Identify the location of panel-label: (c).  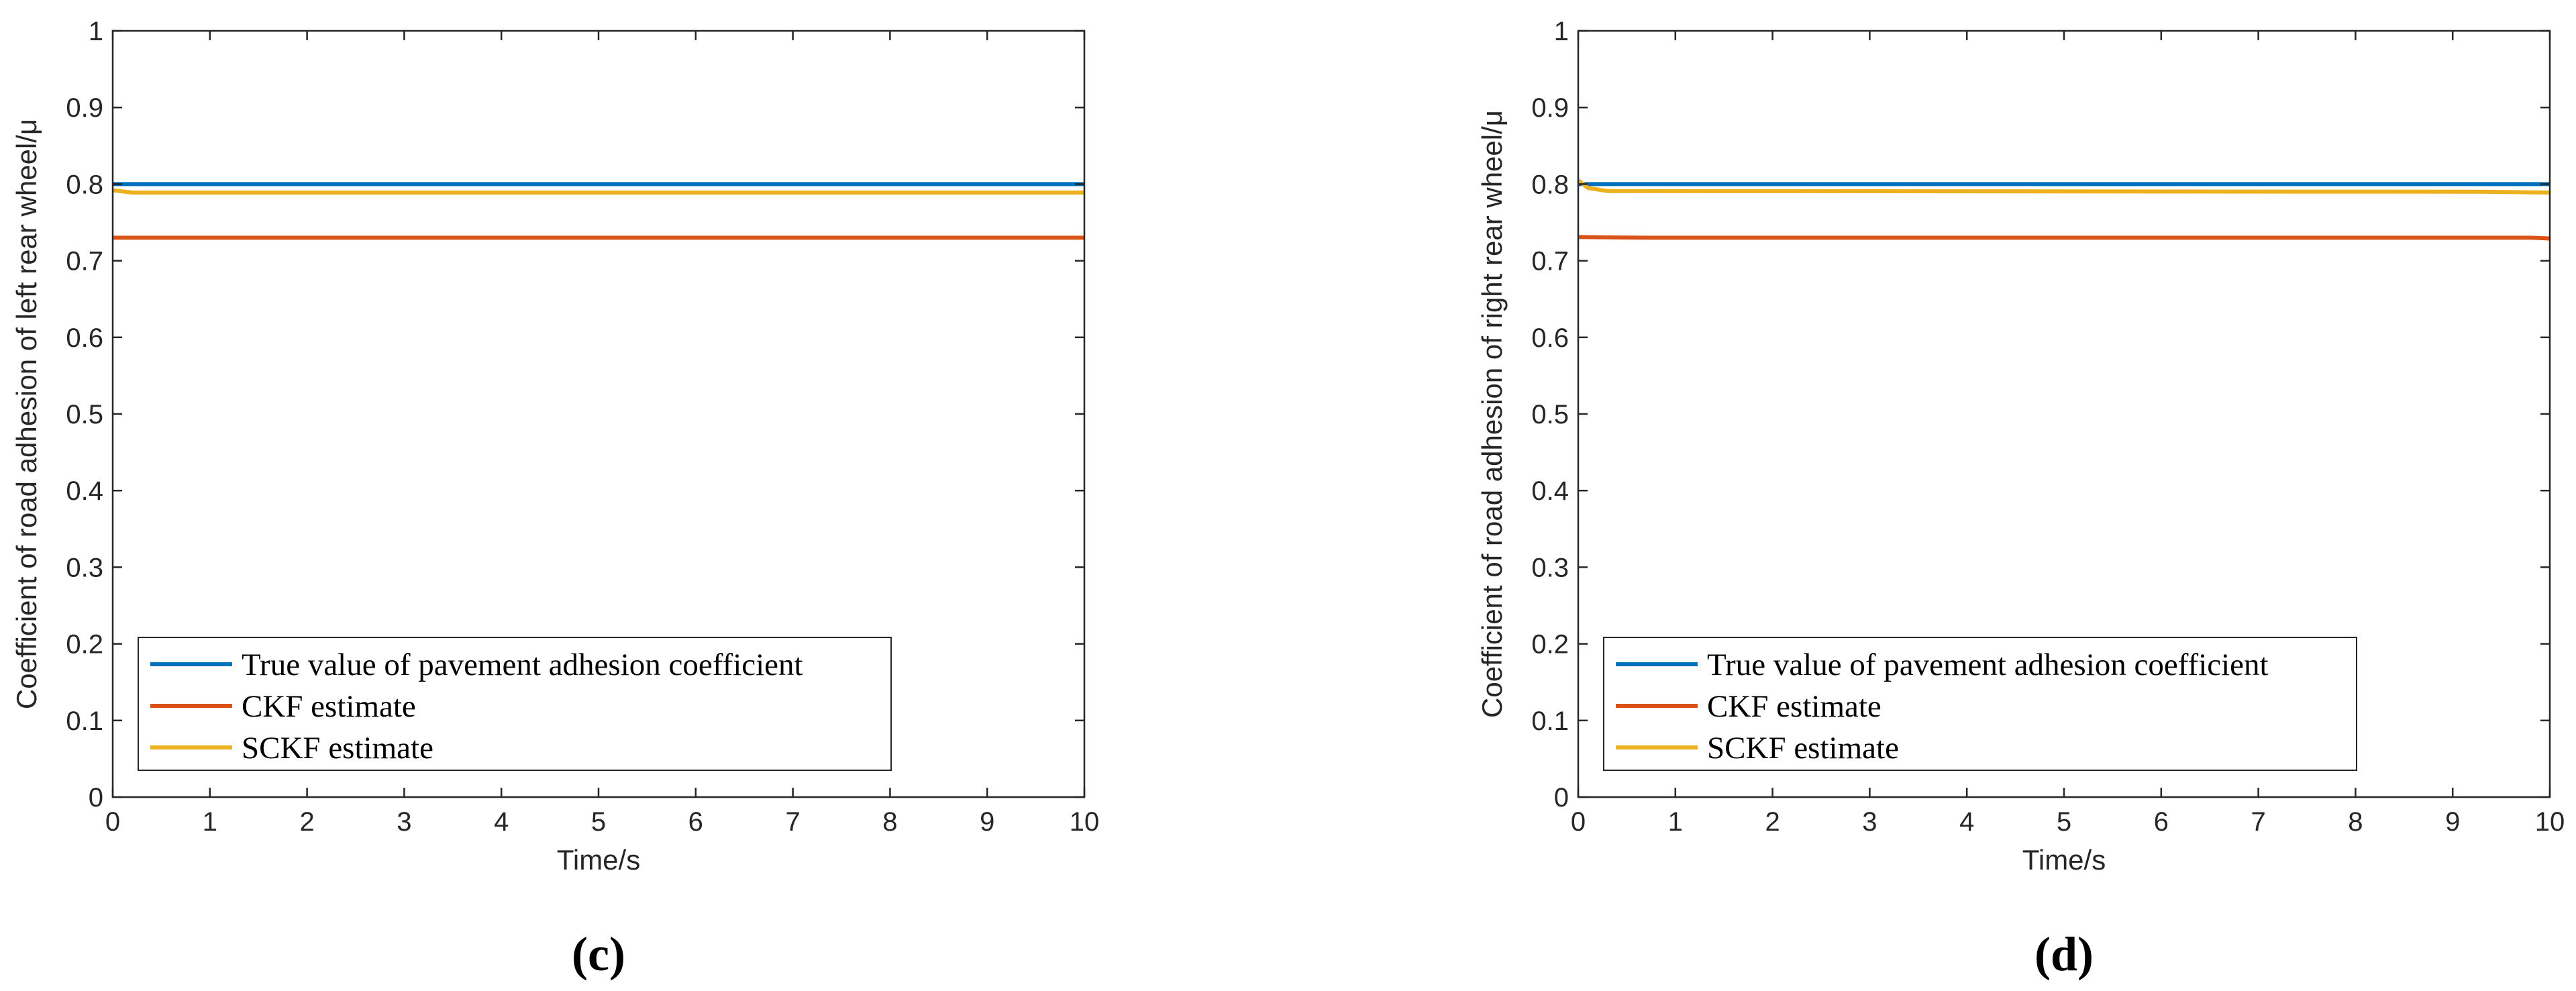
(598, 954).